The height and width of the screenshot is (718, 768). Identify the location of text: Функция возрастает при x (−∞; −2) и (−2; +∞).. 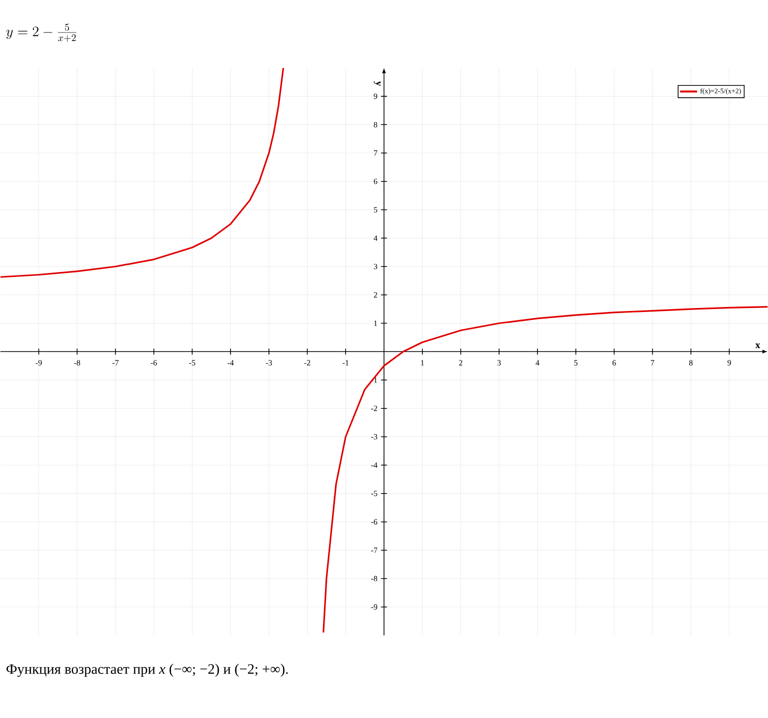
(147, 670).